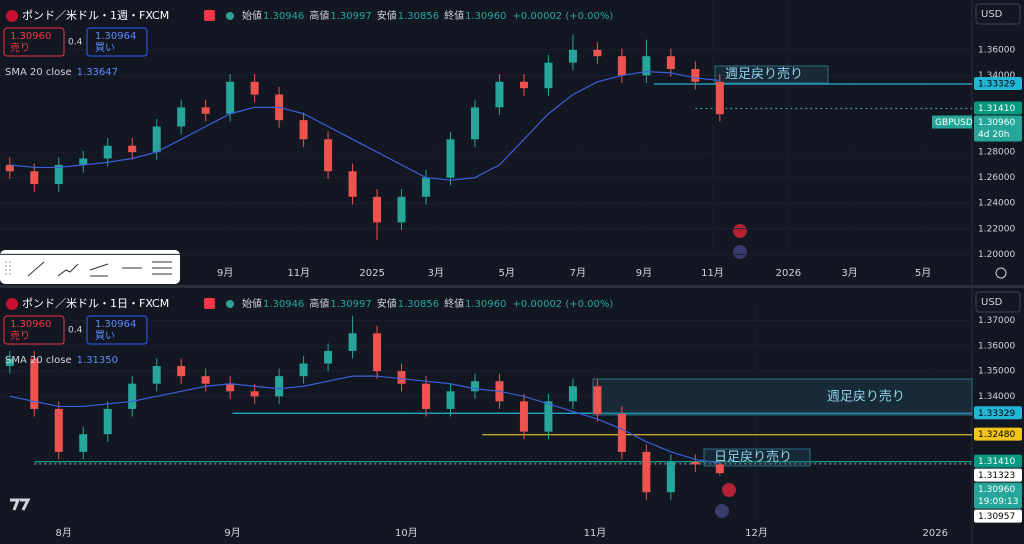 This screenshot has width=1024, height=544. Describe the element at coordinates (595, 533) in the screenshot. I see `x-tick-label: 11月` at that location.